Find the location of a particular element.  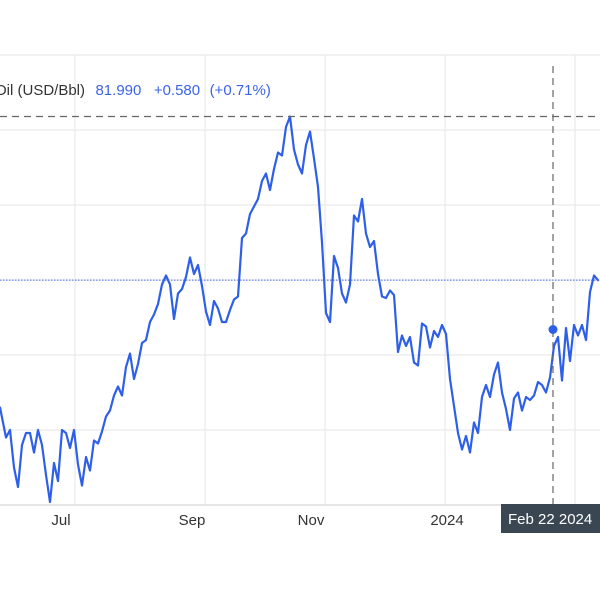

x-tick-label-0: Jul is located at coordinates (60, 520).